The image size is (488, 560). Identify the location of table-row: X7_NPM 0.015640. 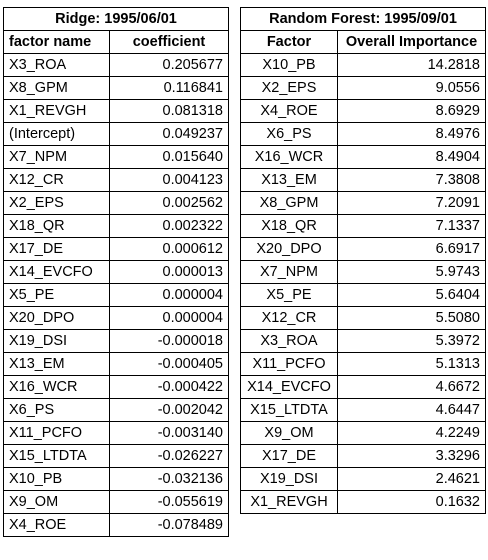
(116, 157).